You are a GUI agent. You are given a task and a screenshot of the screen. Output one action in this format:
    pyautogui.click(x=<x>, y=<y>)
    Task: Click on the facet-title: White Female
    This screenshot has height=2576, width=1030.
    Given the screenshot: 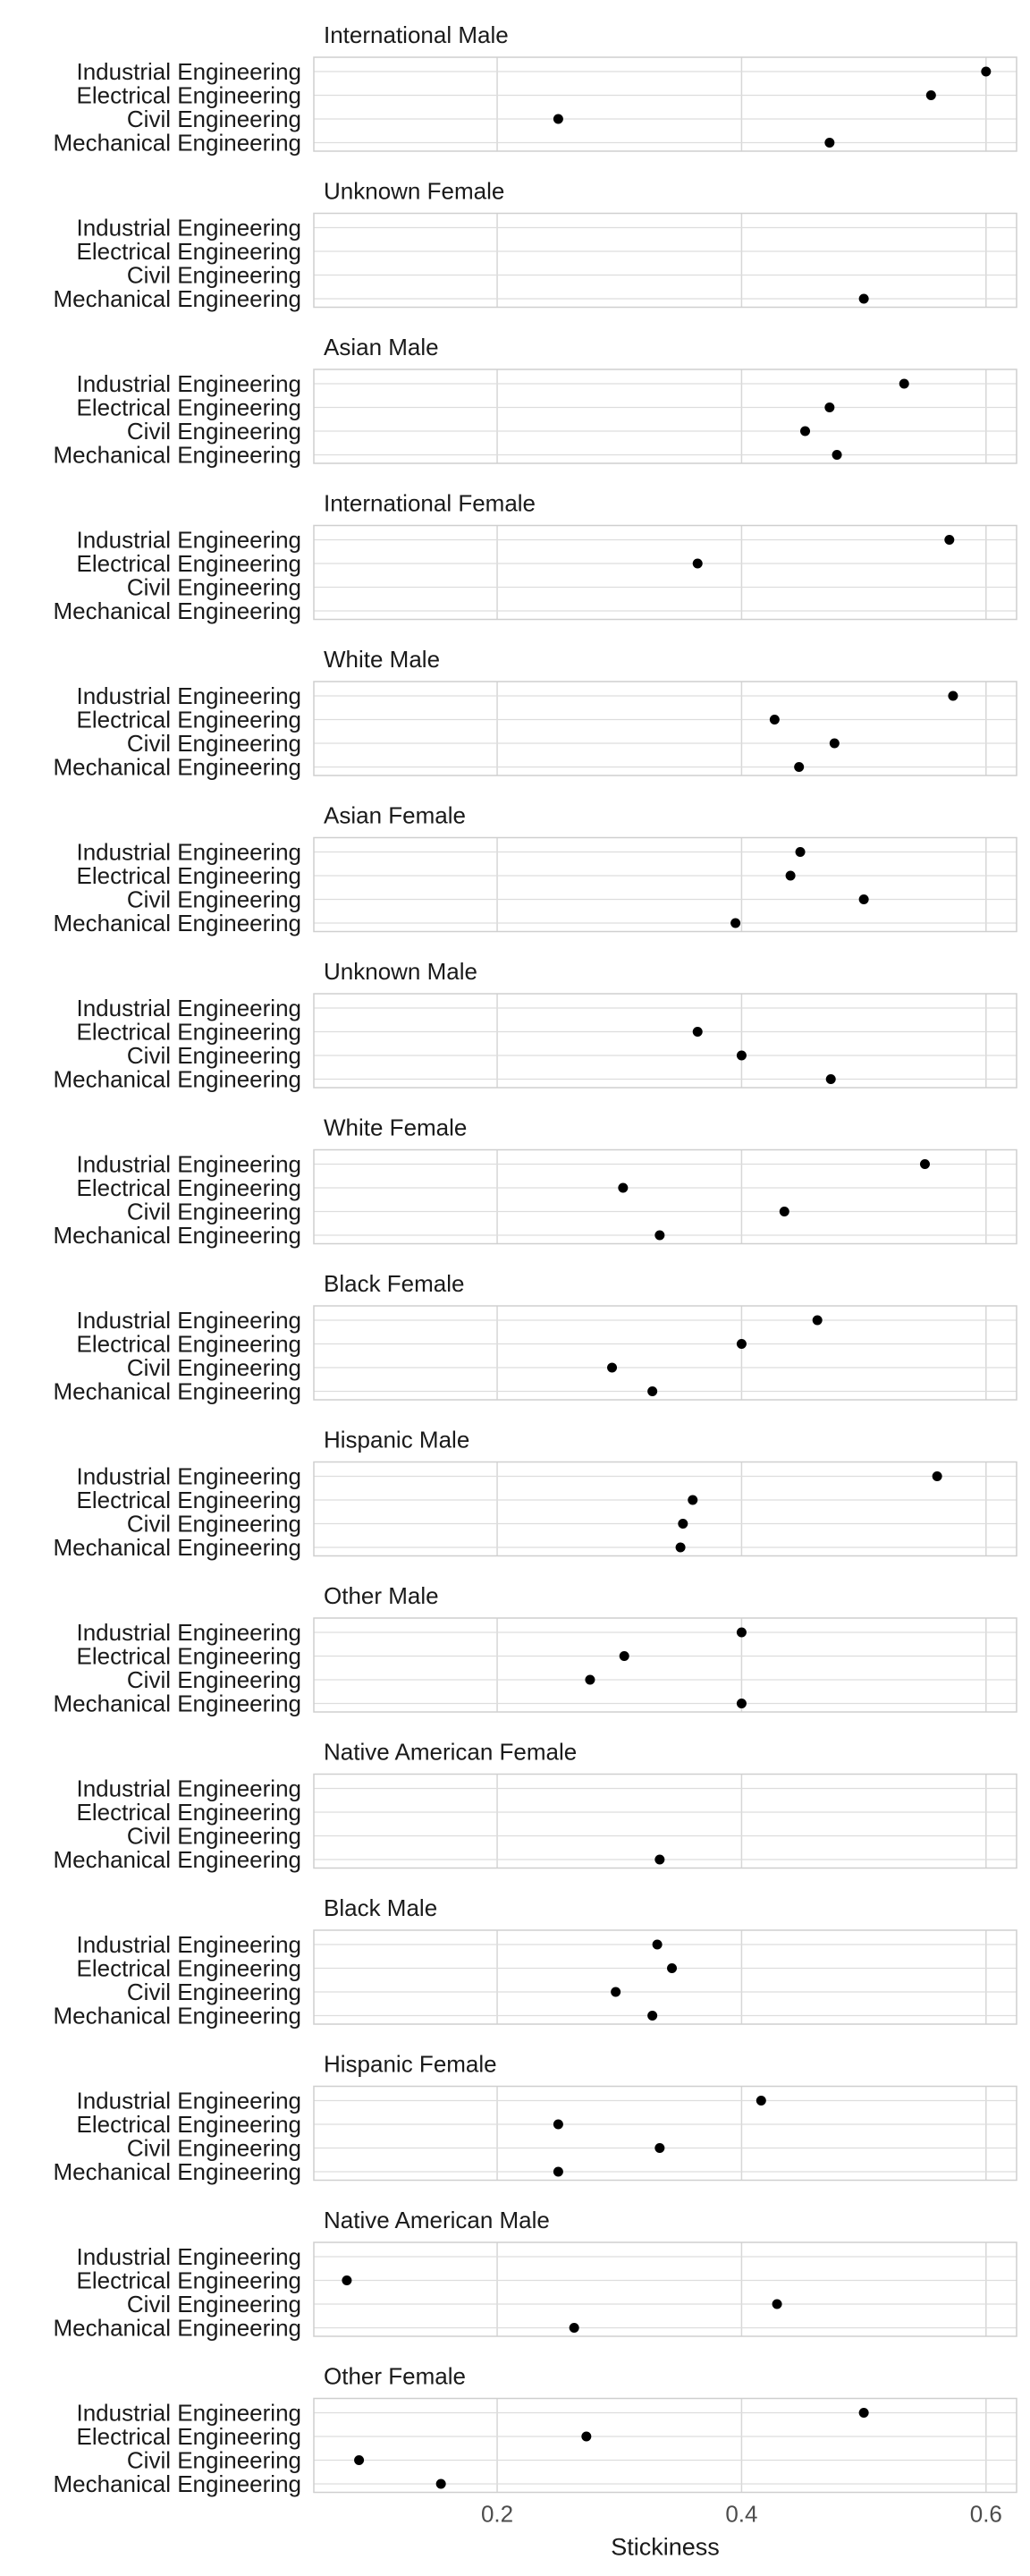 What is the action you would take?
    pyautogui.click(x=395, y=1127)
    